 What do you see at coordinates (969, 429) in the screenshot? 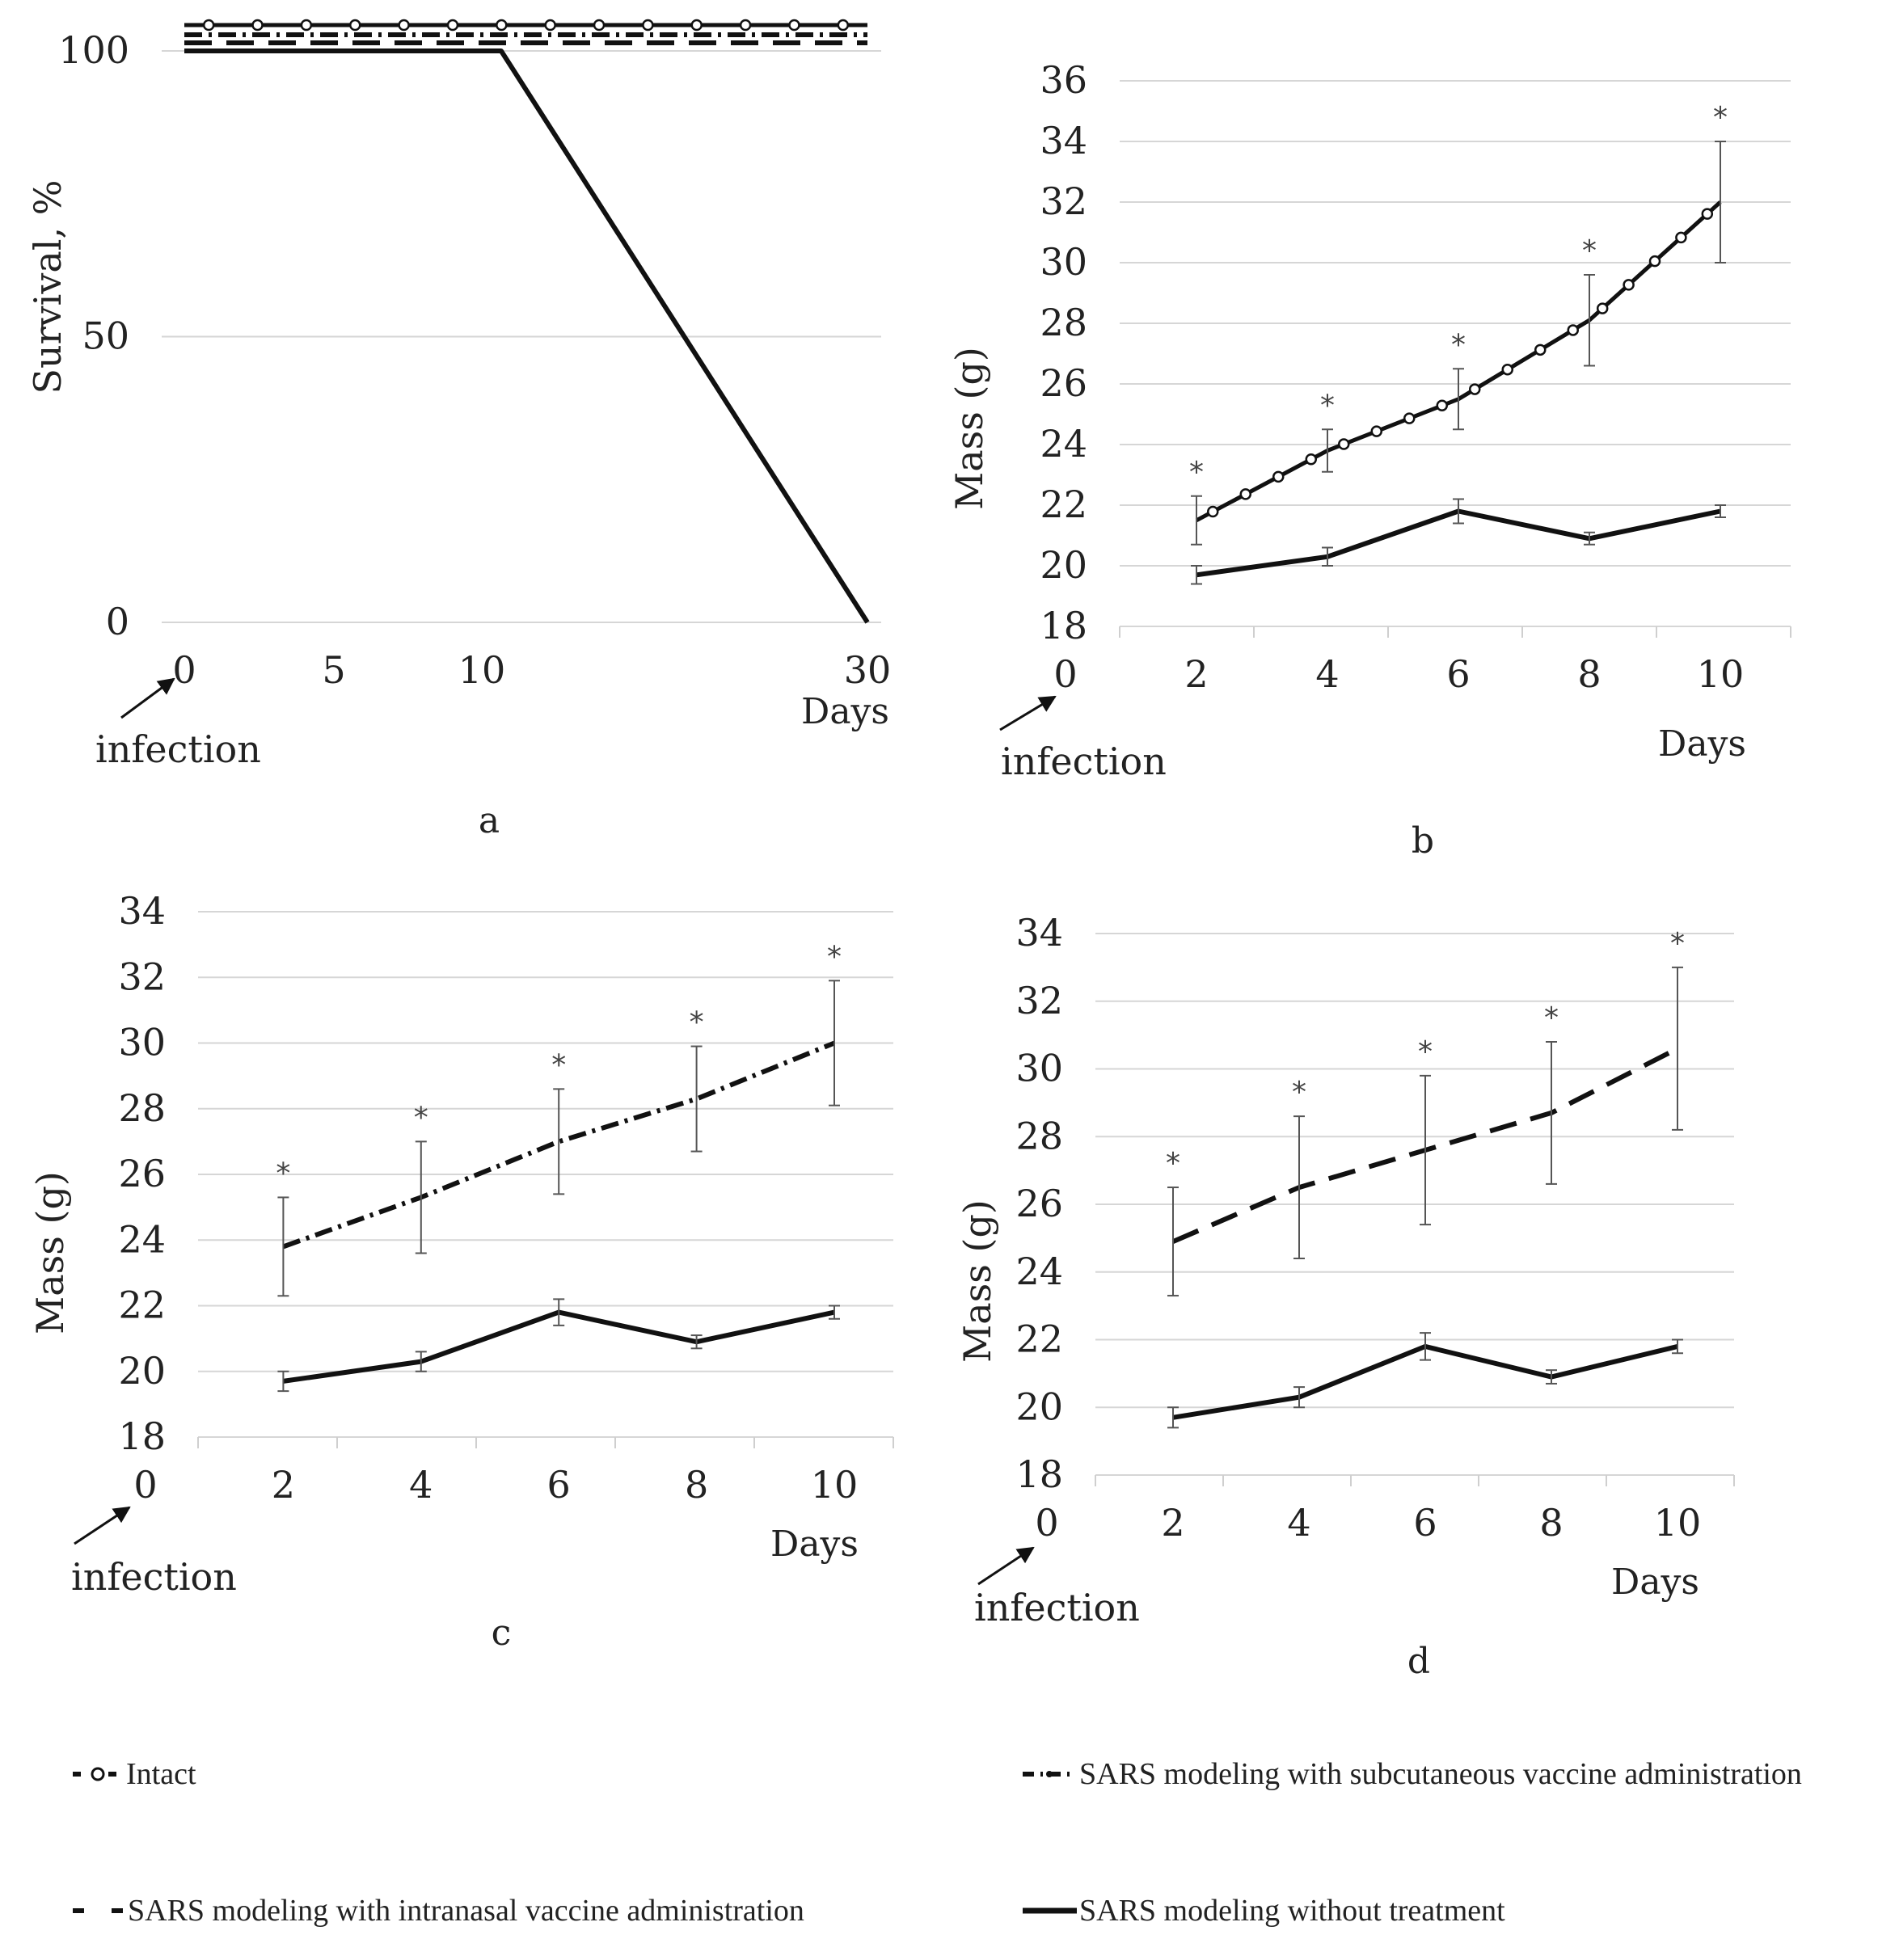
I see `panel-b-ylabel: Mass (g)` at bounding box center [969, 429].